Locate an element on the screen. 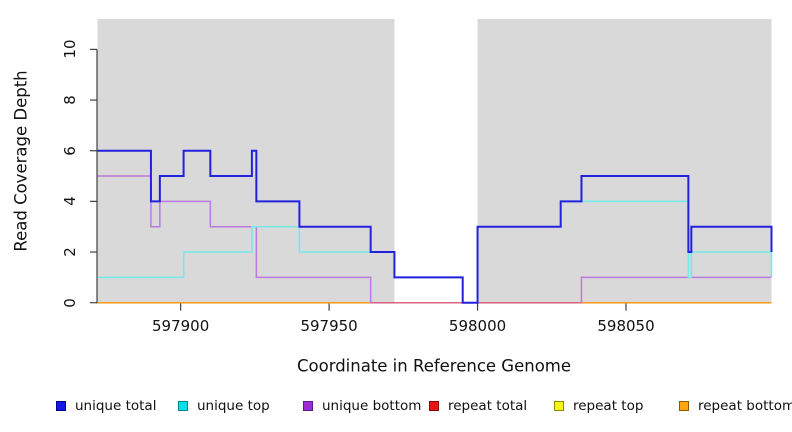  x-tick-label: 597950 is located at coordinates (329, 326).